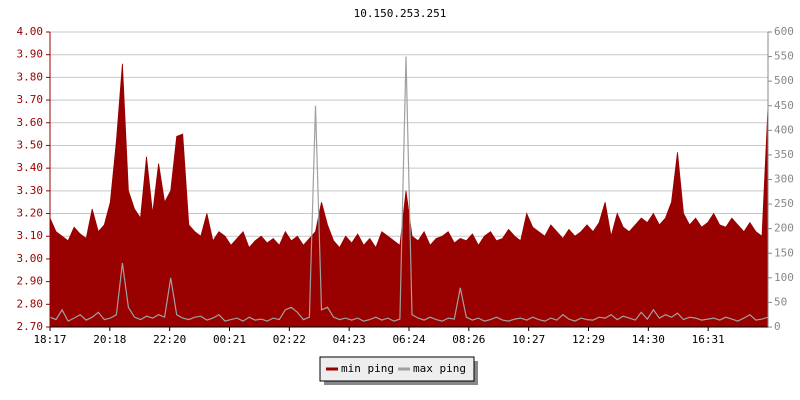 The image size is (800, 400). I want to click on y-tick-label: 2.90, so click(30, 281).